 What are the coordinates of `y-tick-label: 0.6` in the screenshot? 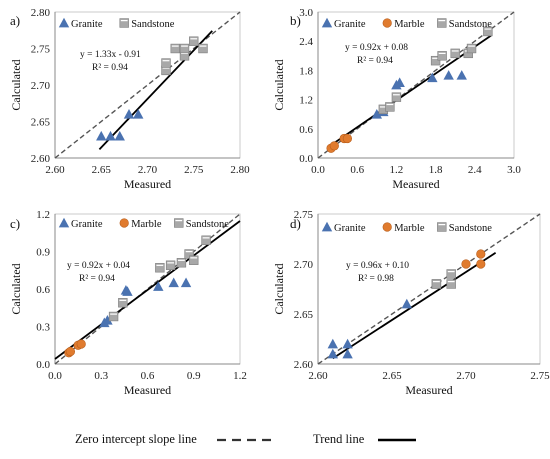 It's located at (306, 130).